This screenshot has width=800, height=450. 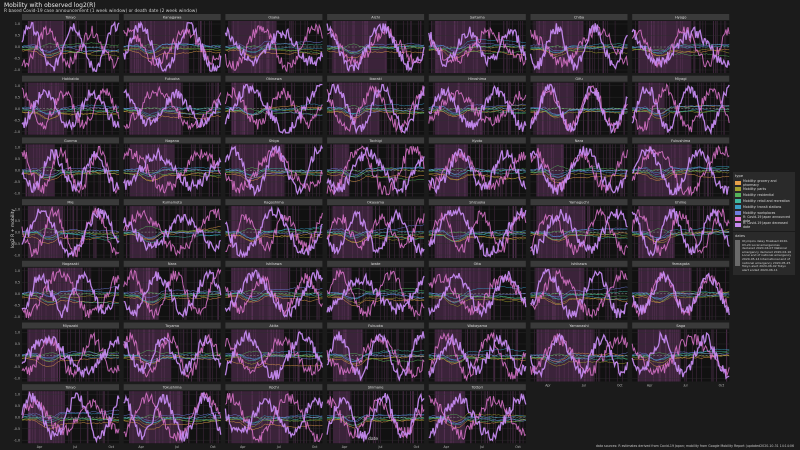 I want to click on facet-panel: Chiba, so click(x=578, y=43).